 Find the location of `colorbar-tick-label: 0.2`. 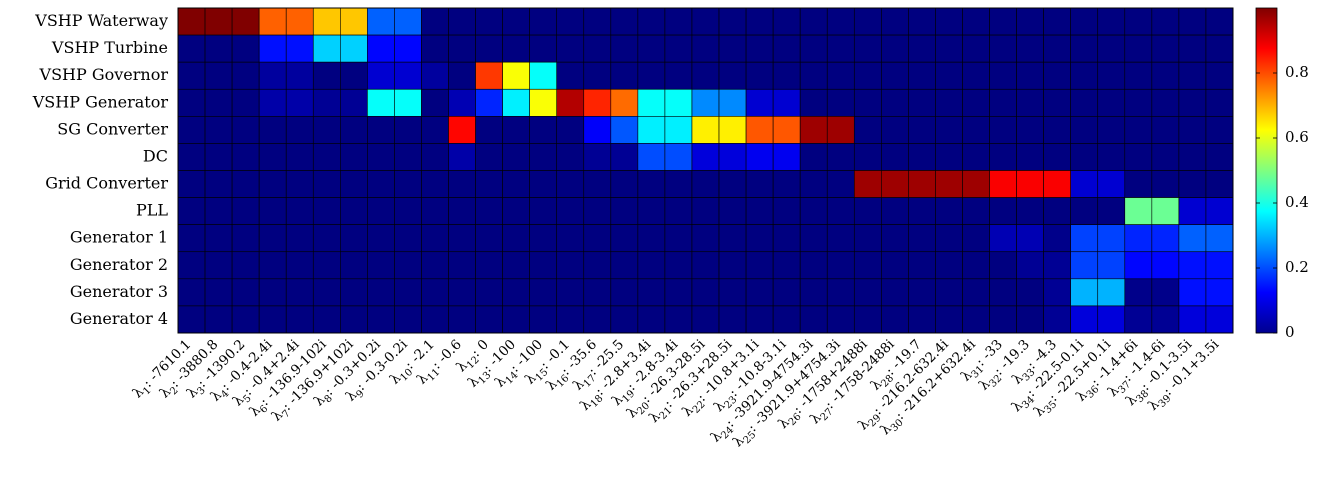

colorbar-tick-label: 0.2 is located at coordinates (1297, 267).